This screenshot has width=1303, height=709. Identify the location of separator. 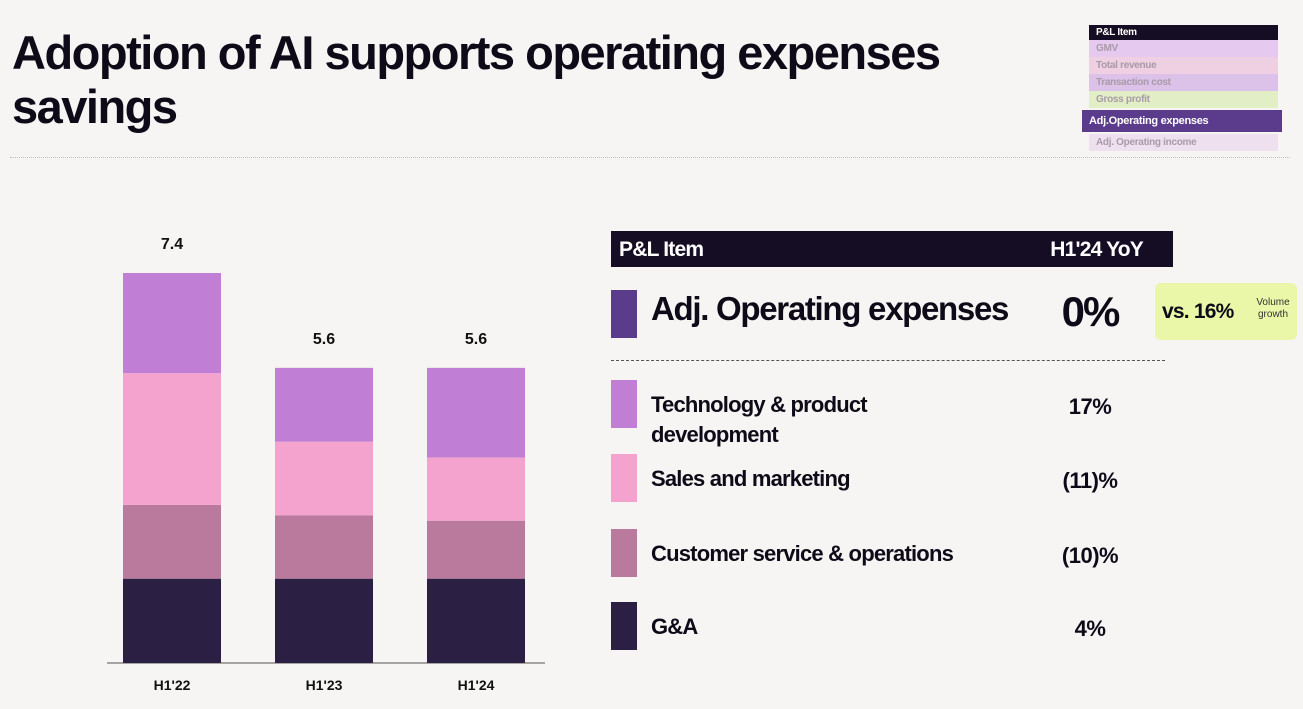
(650, 157).